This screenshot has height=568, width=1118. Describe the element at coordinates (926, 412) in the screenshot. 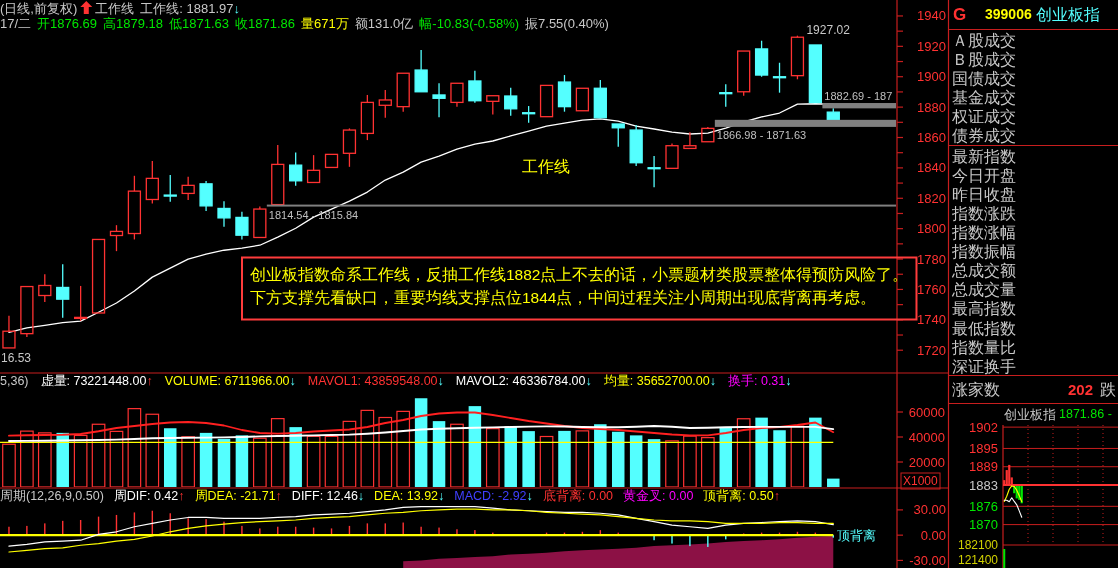

I see `y-tick-label: 60000` at that location.